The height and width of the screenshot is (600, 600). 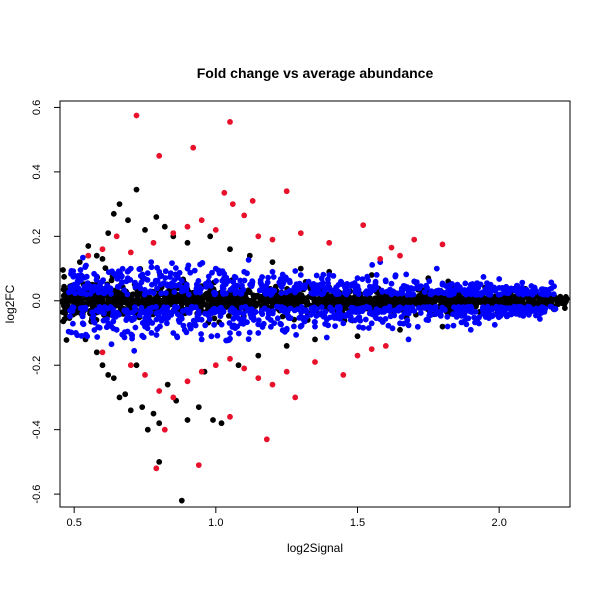 What do you see at coordinates (312, 304) in the screenshot?
I see `series-blue-points` at bounding box center [312, 304].